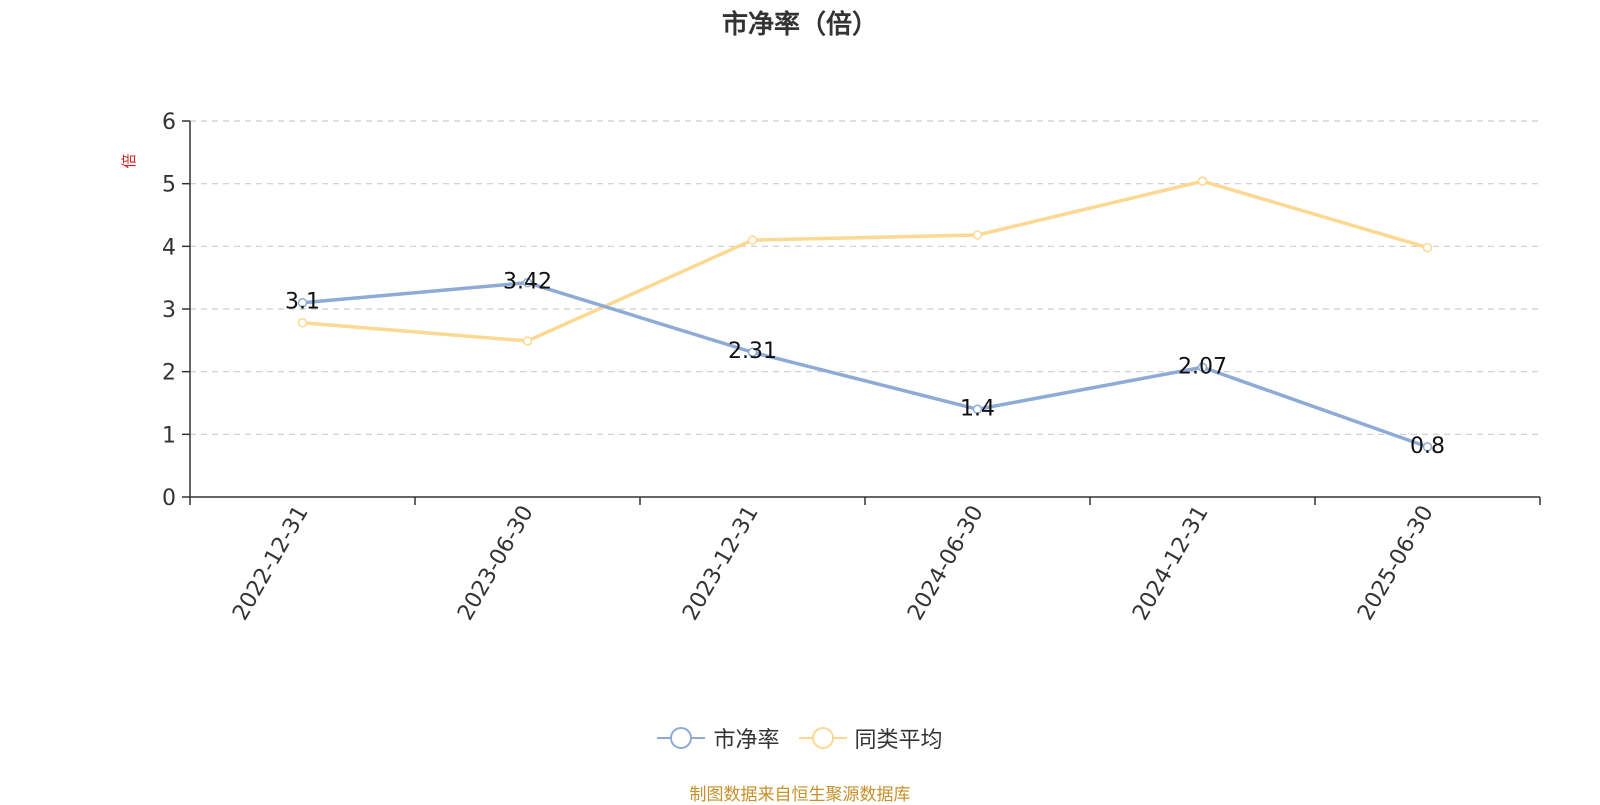 The image size is (1600, 805). Describe the element at coordinates (169, 435) in the screenshot. I see `y-tick-label: 1` at that location.